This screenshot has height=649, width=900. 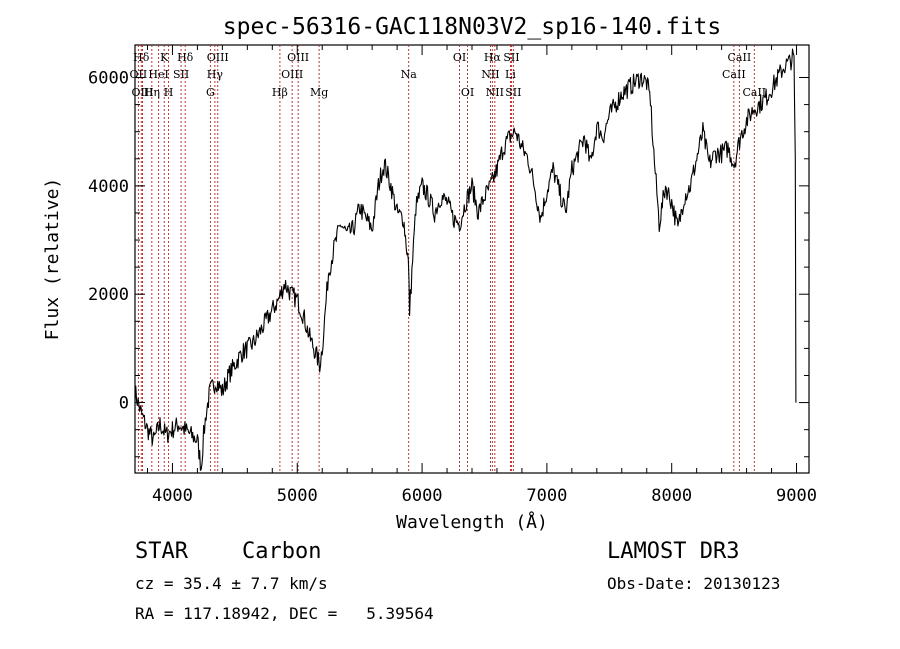 I want to click on x-tick-label: 7000, so click(x=546, y=496).